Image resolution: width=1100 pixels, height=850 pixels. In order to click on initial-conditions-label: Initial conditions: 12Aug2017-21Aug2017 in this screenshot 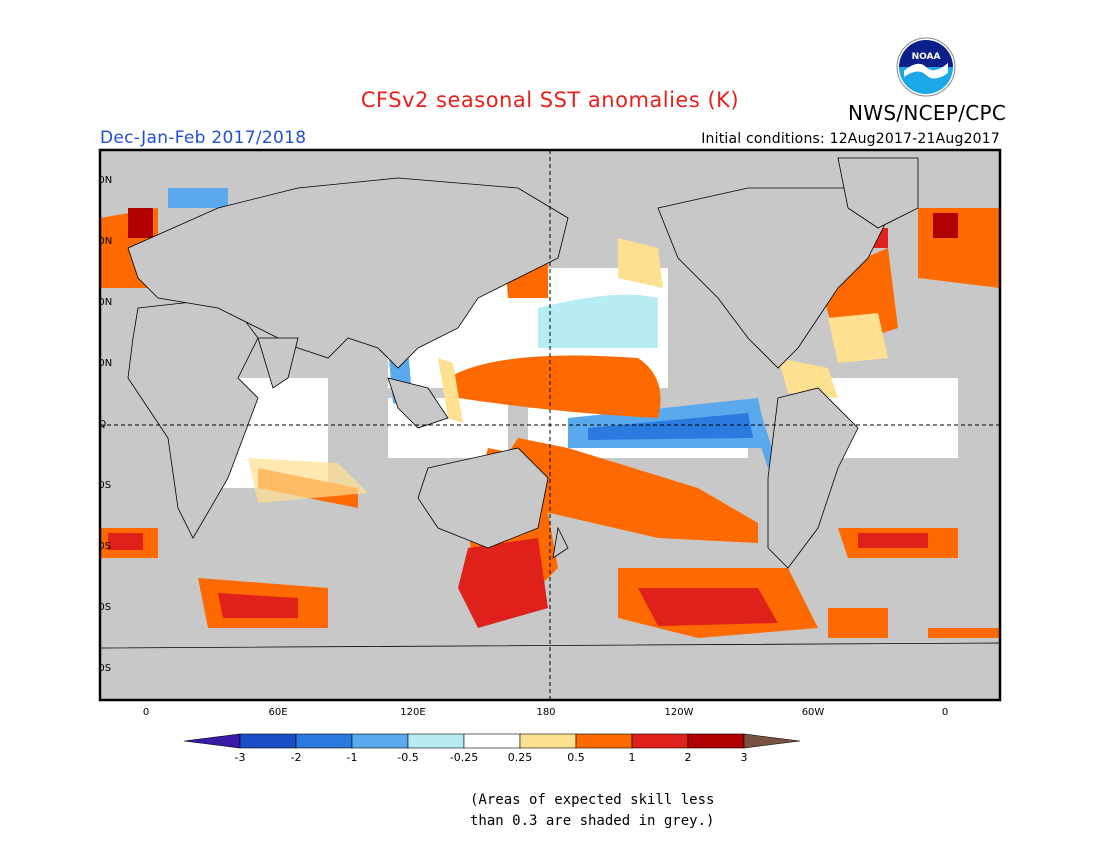, I will do `click(850, 139)`.